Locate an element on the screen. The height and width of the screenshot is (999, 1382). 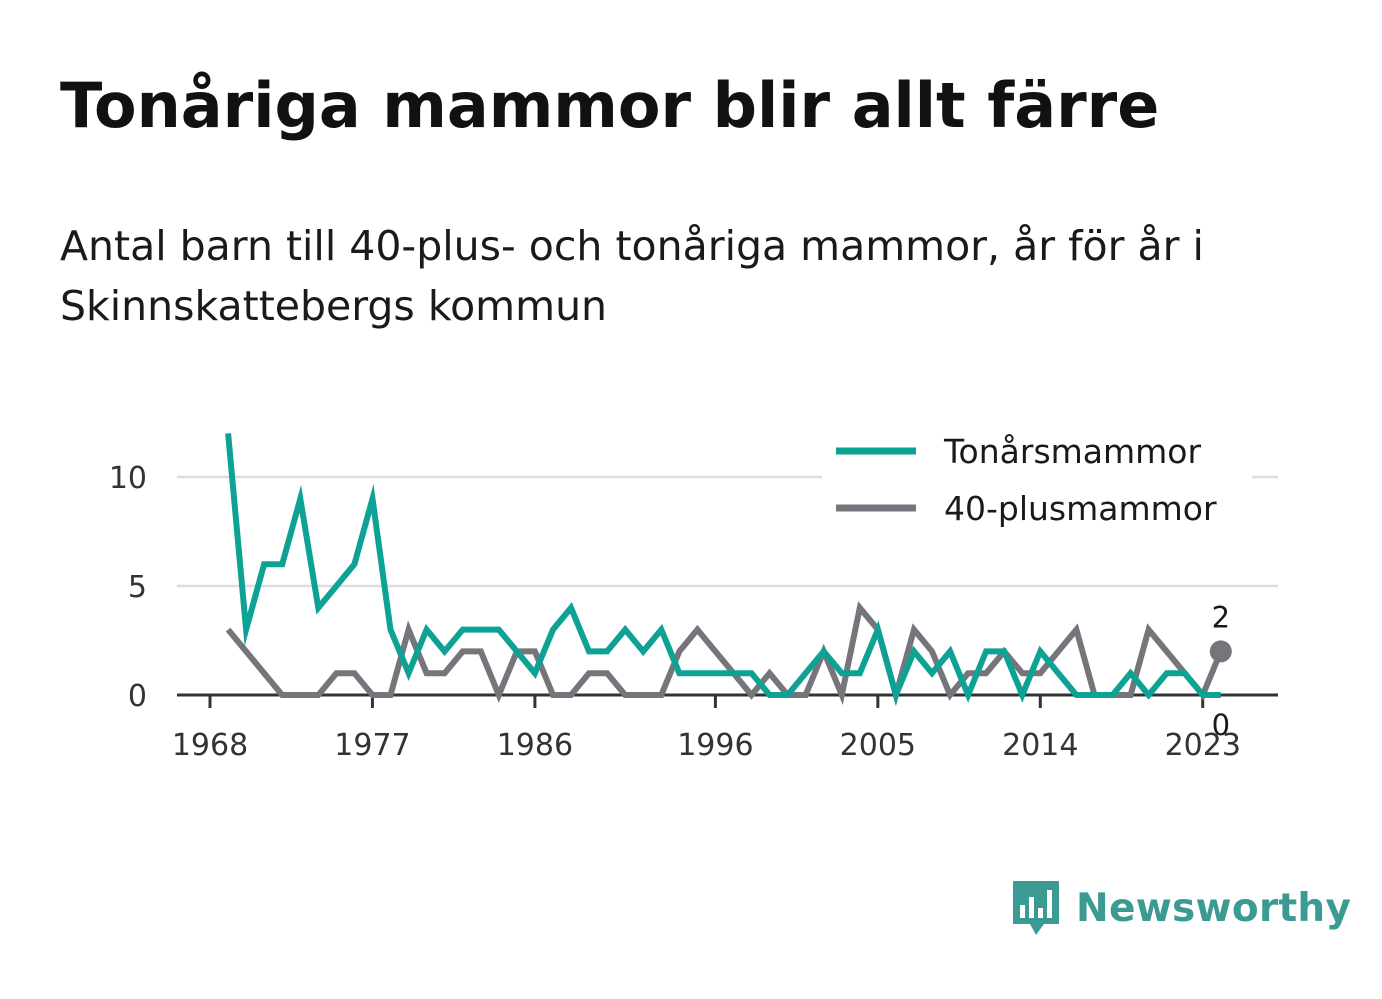
end-markers: 20 is located at coordinates (1220, 671).